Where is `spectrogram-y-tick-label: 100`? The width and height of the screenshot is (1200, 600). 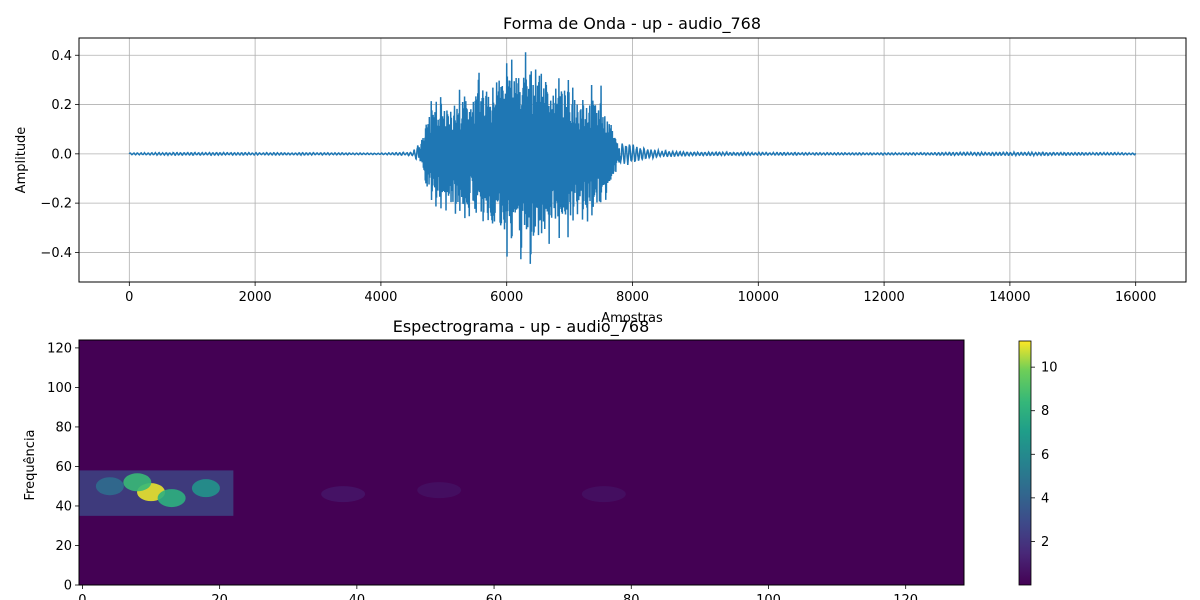
spectrogram-y-tick-label: 100 is located at coordinates (59, 388).